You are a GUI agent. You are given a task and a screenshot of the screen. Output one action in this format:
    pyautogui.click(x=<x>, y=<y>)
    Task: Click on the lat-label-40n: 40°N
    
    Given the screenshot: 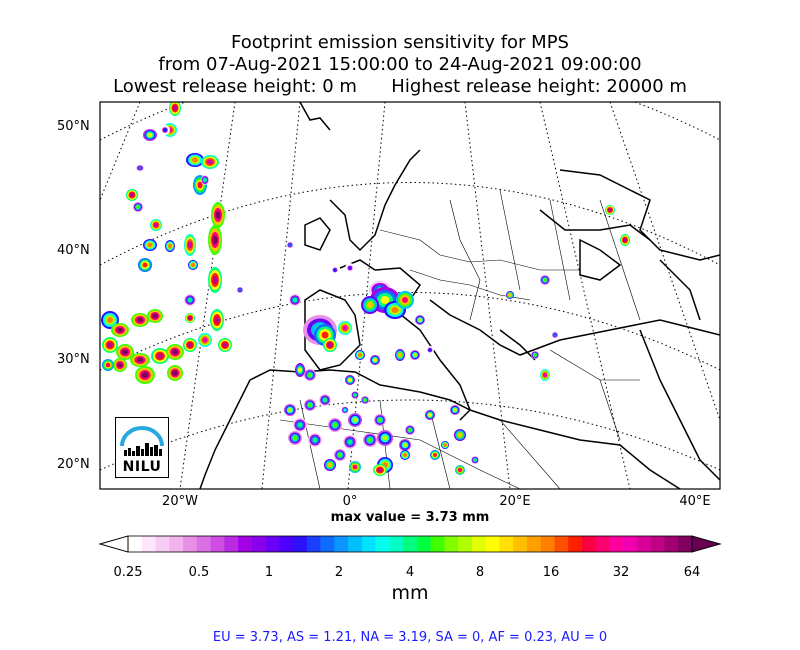 What is the action you would take?
    pyautogui.click(x=73, y=250)
    